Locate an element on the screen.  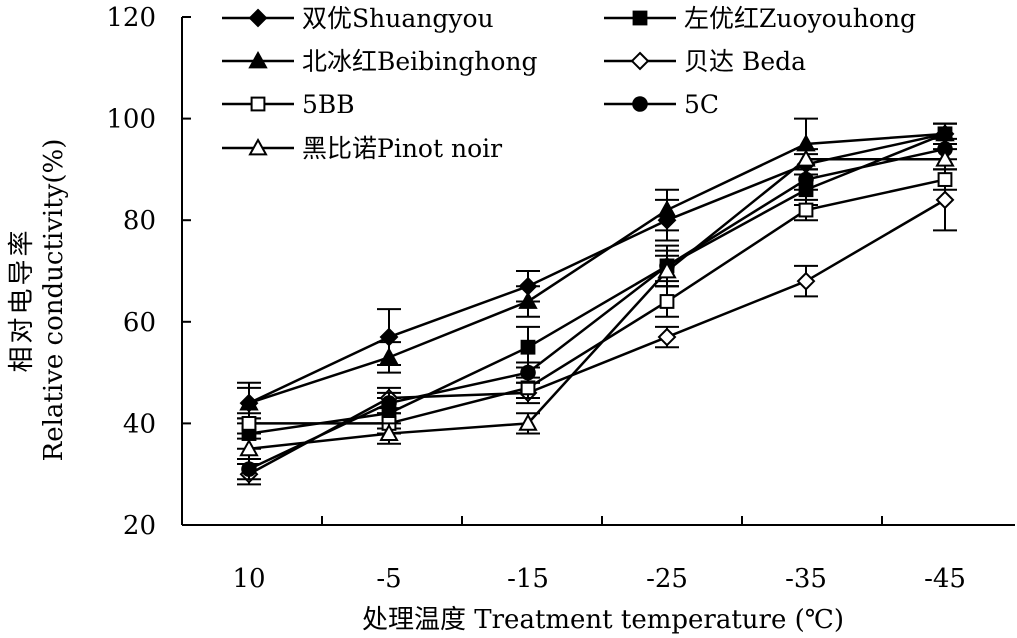
legend-item: 左优红Zuoyouhong is located at coordinates (760, 18).